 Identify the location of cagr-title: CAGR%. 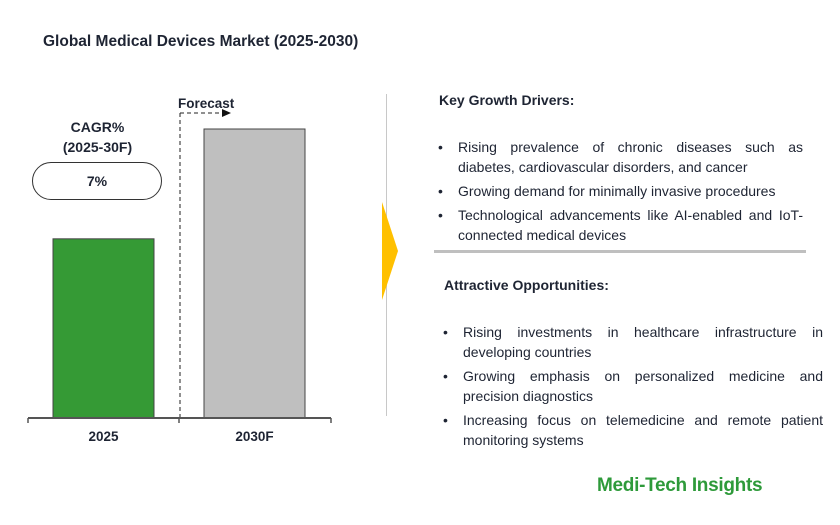
(97, 127).